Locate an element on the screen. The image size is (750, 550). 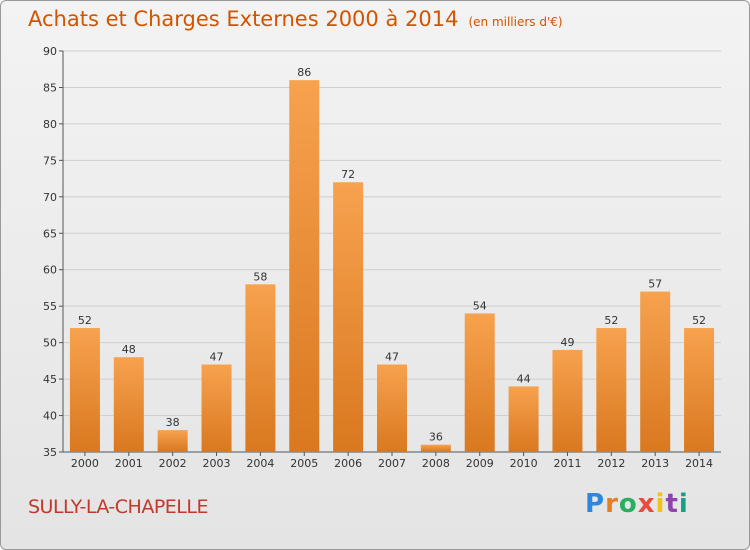
x-tick-label: 2008 is located at coordinates (436, 463).